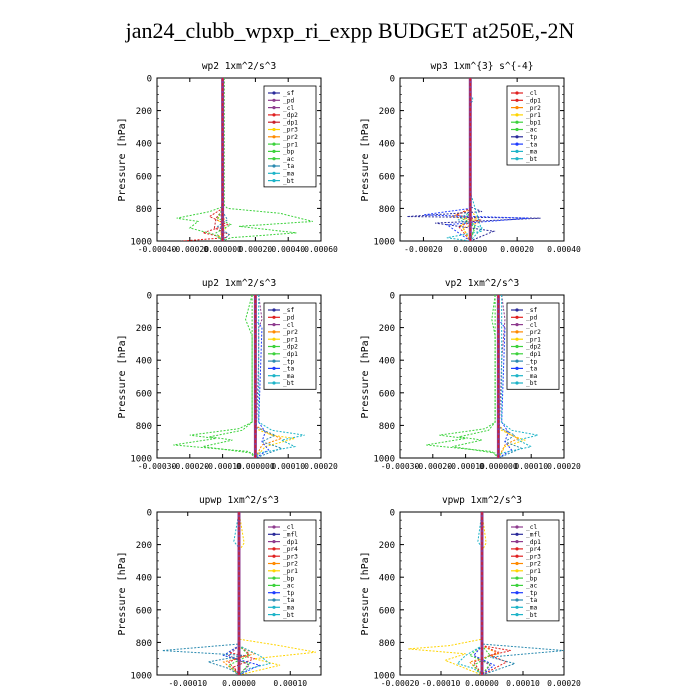  Describe the element at coordinates (496, 593) in the screenshot. I see `series-line-pr4` at that location.